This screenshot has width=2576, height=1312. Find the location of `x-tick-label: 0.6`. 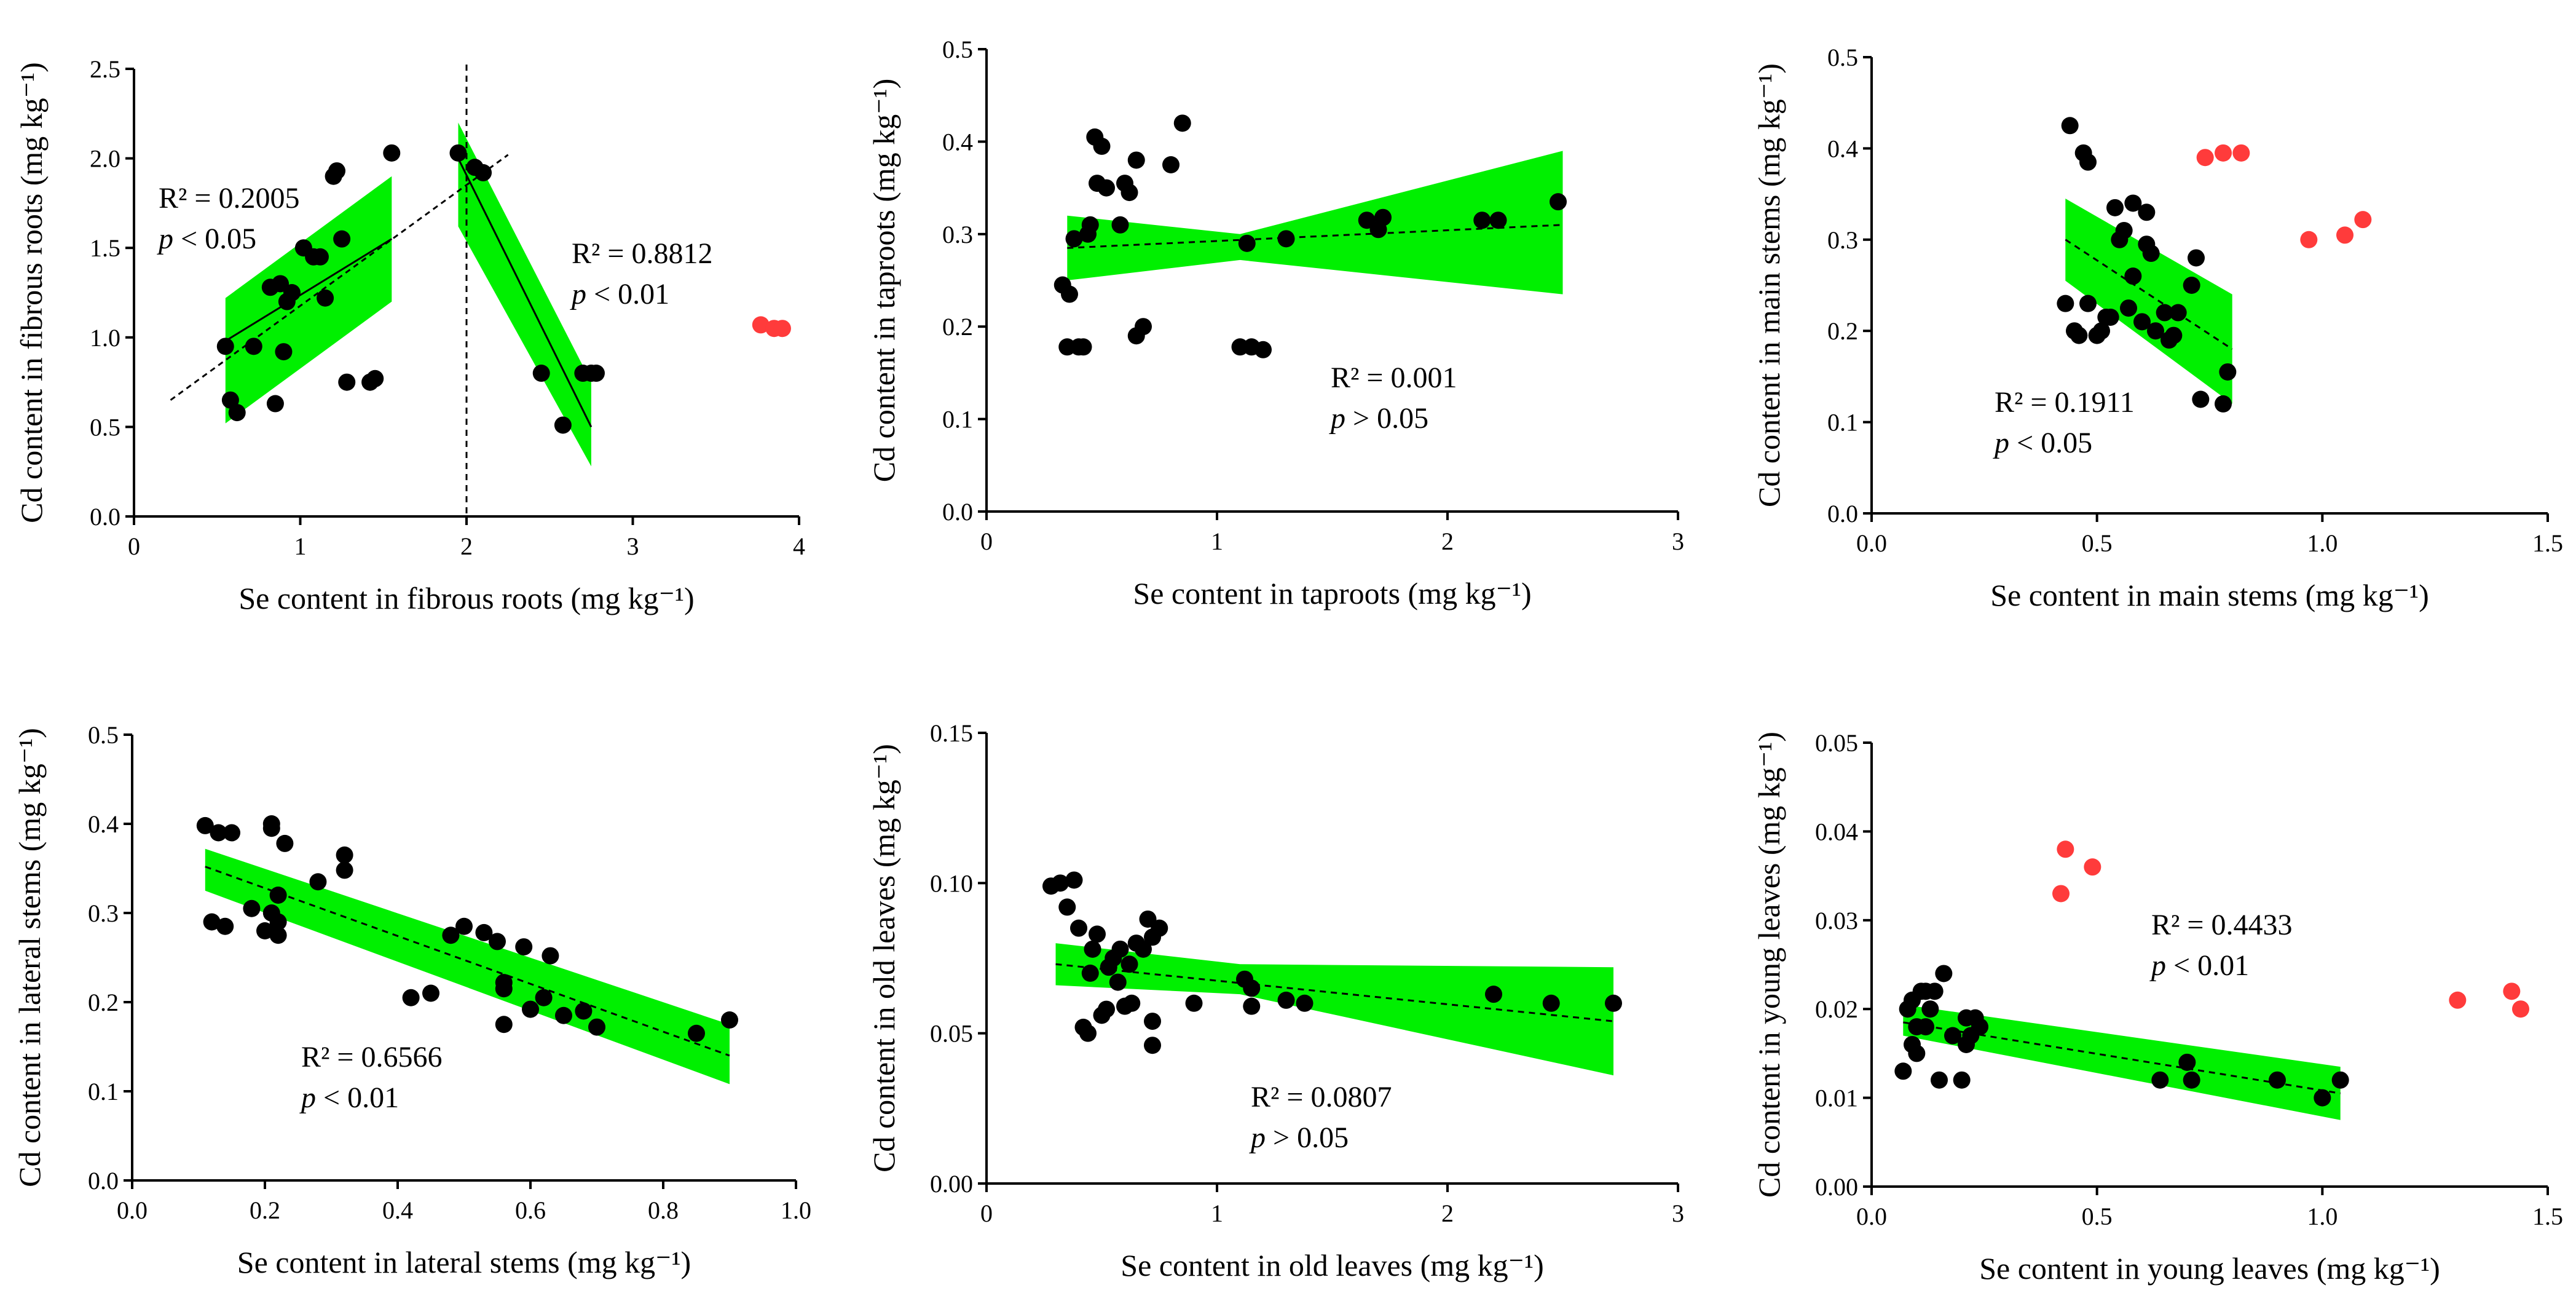

x-tick-label: 0.6 is located at coordinates (531, 1210).